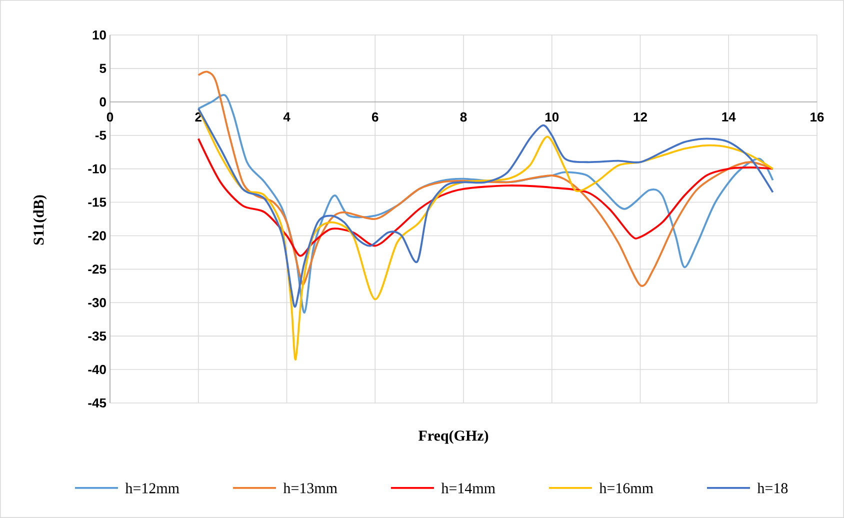 The width and height of the screenshot is (844, 518). I want to click on y-tick-label: -40, so click(97, 369).